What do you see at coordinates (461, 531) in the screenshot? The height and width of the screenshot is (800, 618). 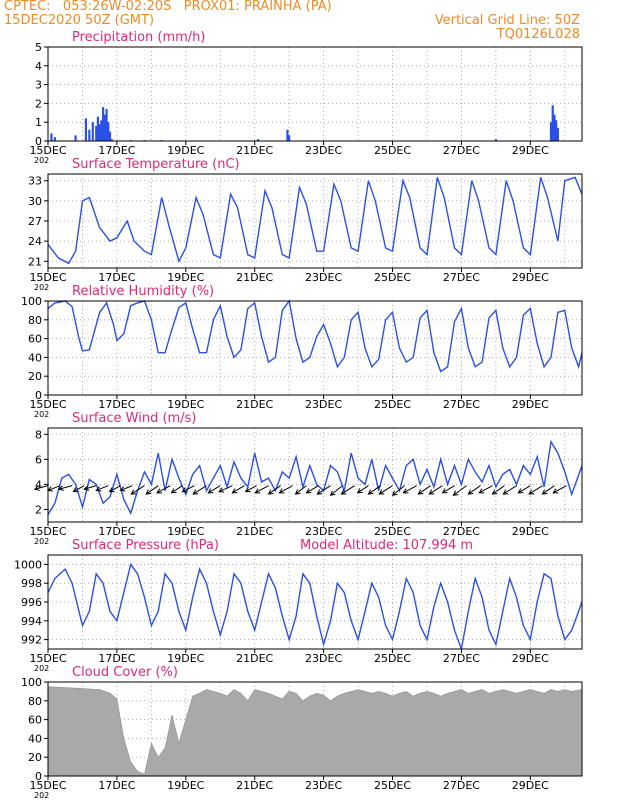 I see `wind-xtick-label: 27DEC` at bounding box center [461, 531].